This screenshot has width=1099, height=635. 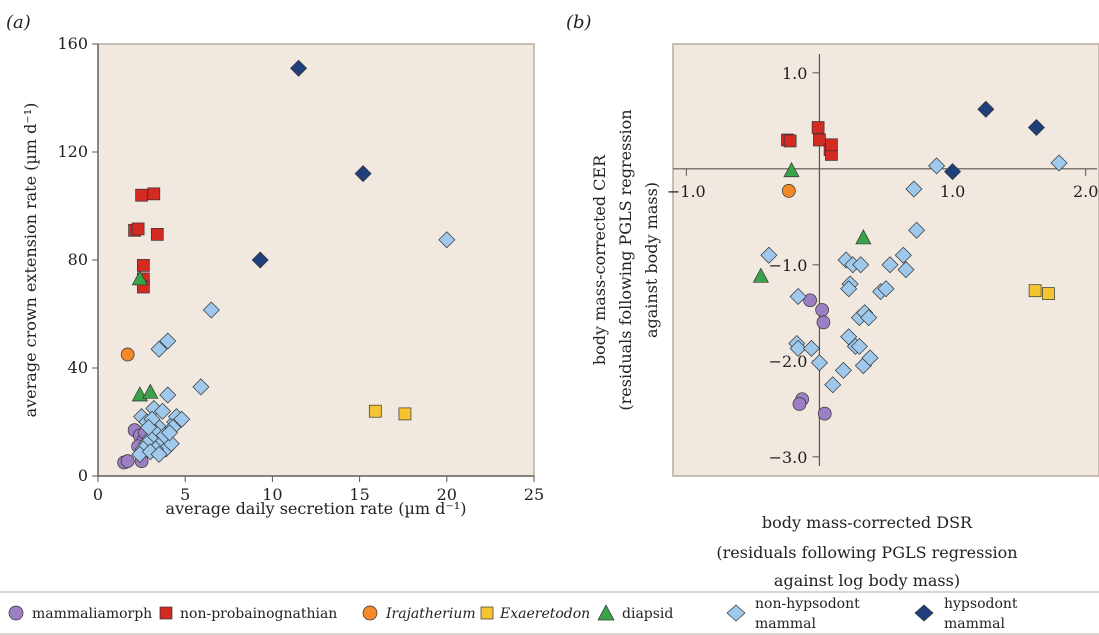 I want to click on legend-marker-mammaliamorph, so click(x=16, y=613).